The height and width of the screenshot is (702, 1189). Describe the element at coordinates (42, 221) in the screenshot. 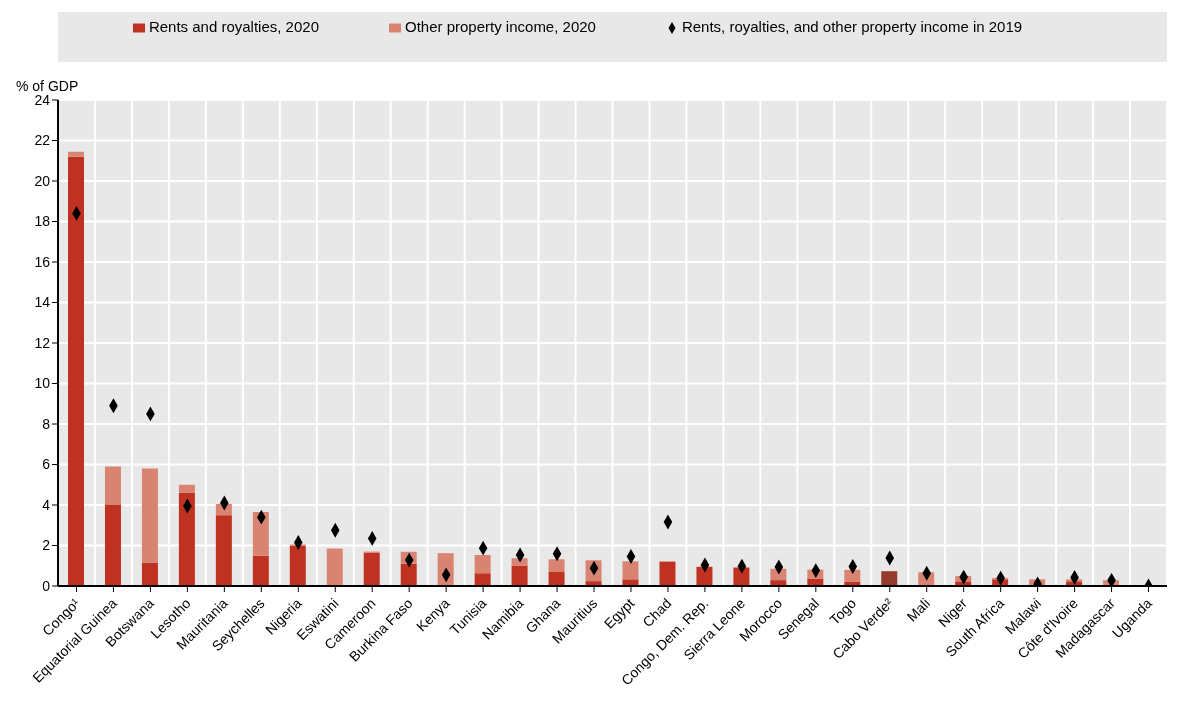

I see `y-tick-label: 18` at that location.